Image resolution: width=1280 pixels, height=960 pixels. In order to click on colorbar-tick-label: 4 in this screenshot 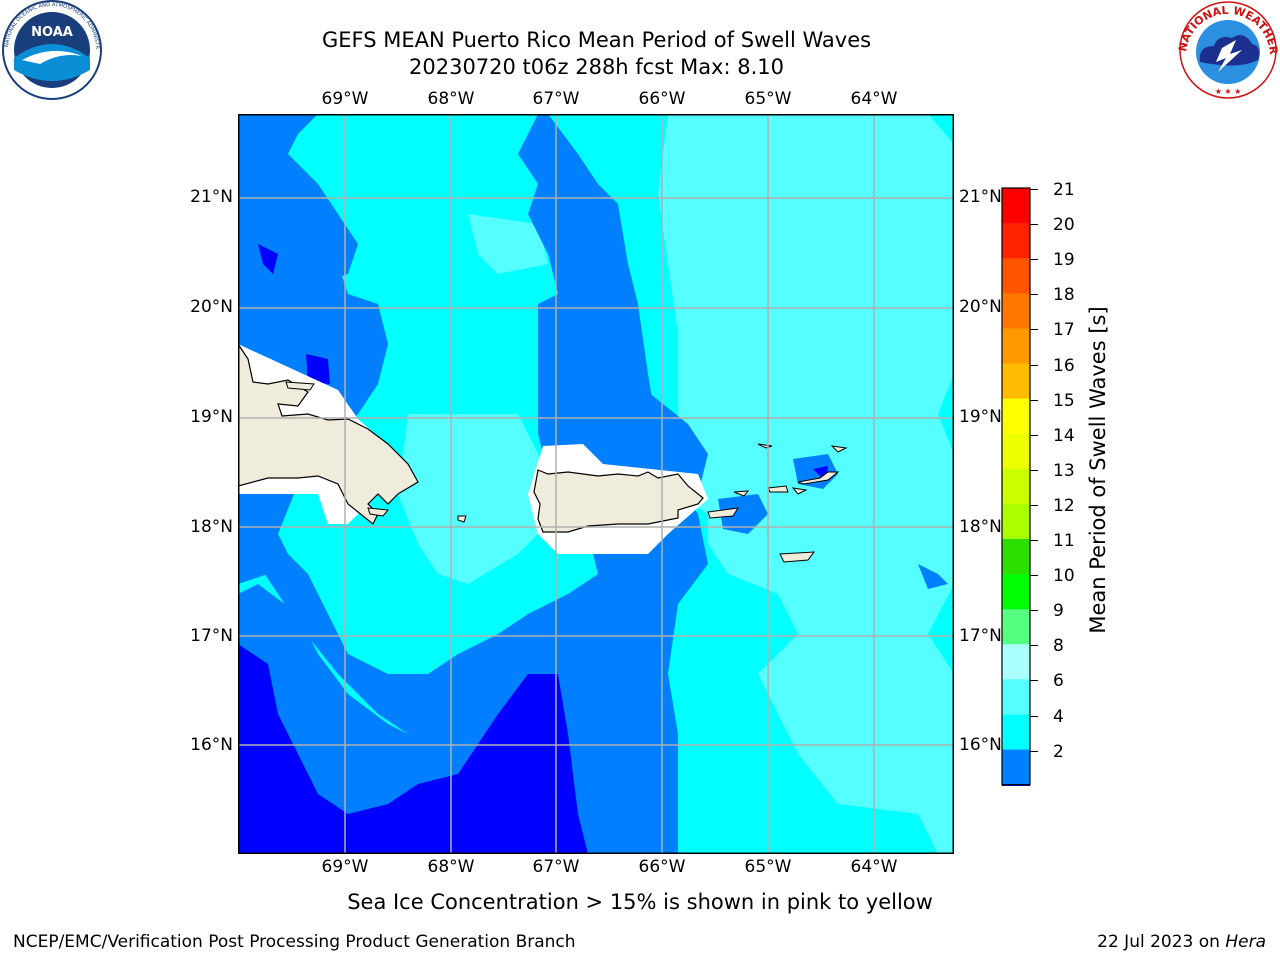, I will do `click(1058, 716)`.